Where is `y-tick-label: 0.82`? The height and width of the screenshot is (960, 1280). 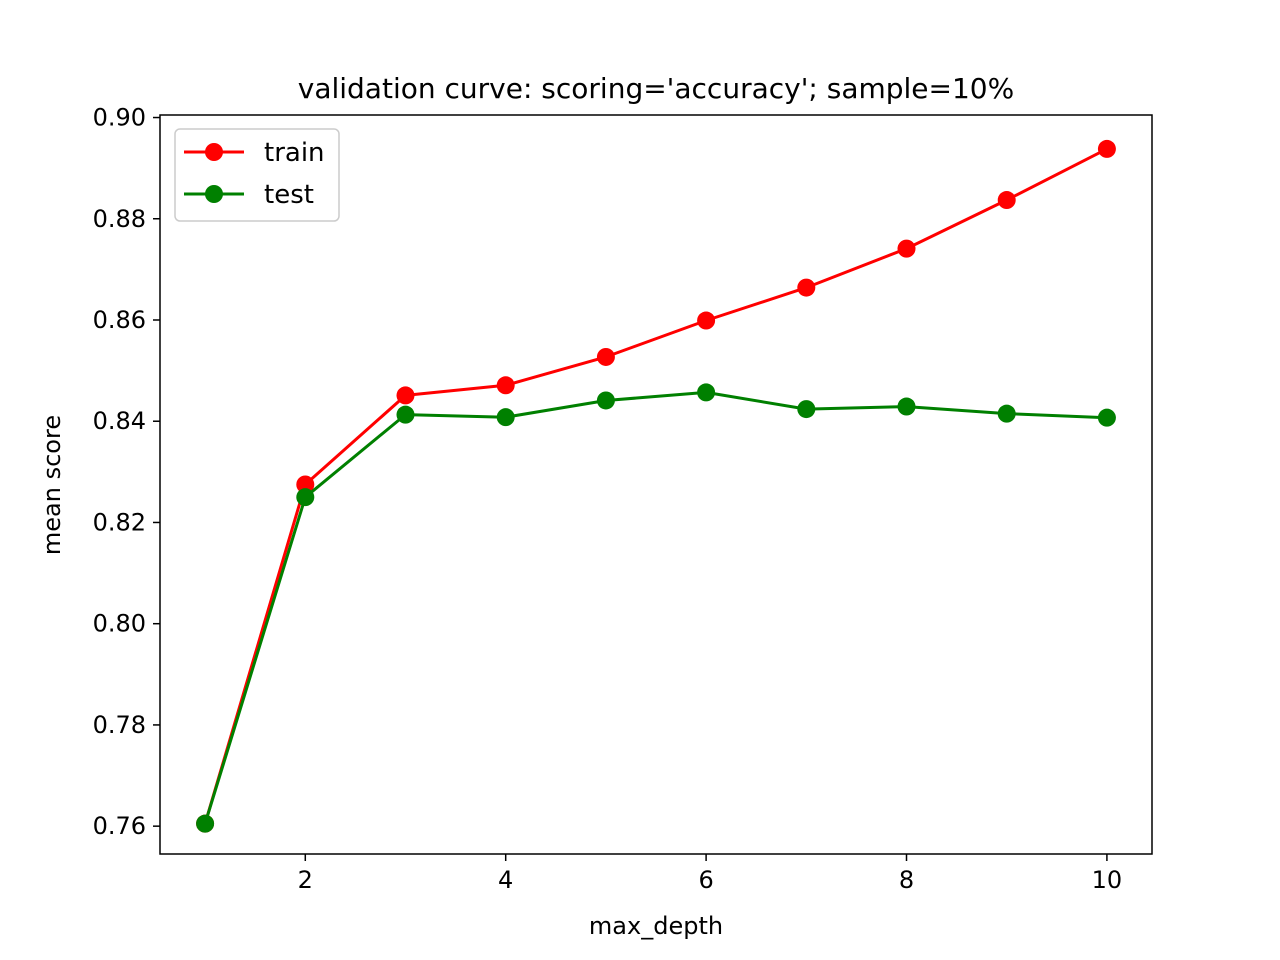
y-tick-label: 0.82 is located at coordinates (119, 522).